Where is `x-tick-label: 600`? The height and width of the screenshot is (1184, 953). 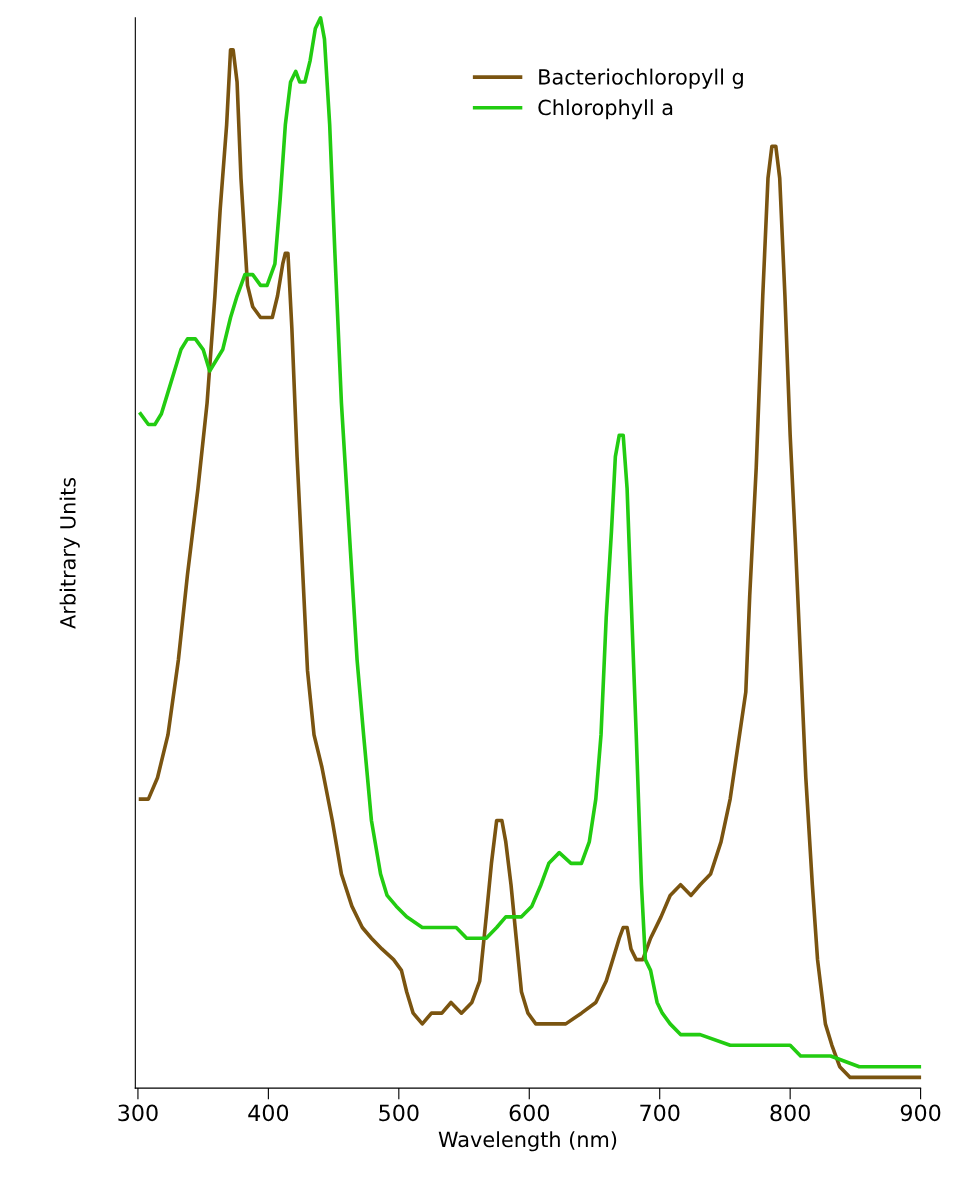 x-tick-label: 600 is located at coordinates (529, 1113).